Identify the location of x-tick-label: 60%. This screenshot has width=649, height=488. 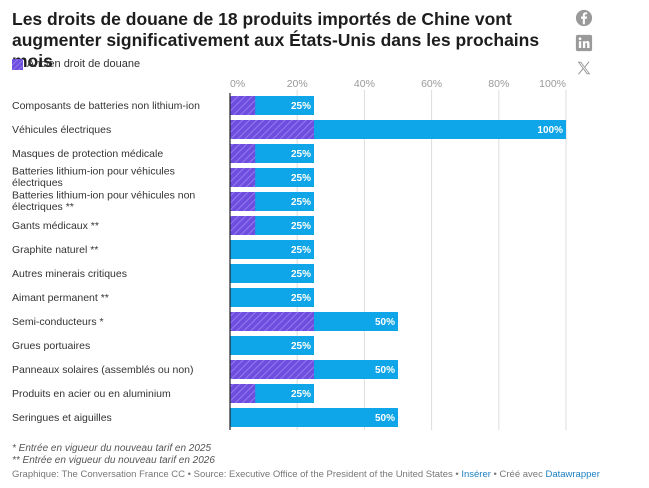
(431, 84).